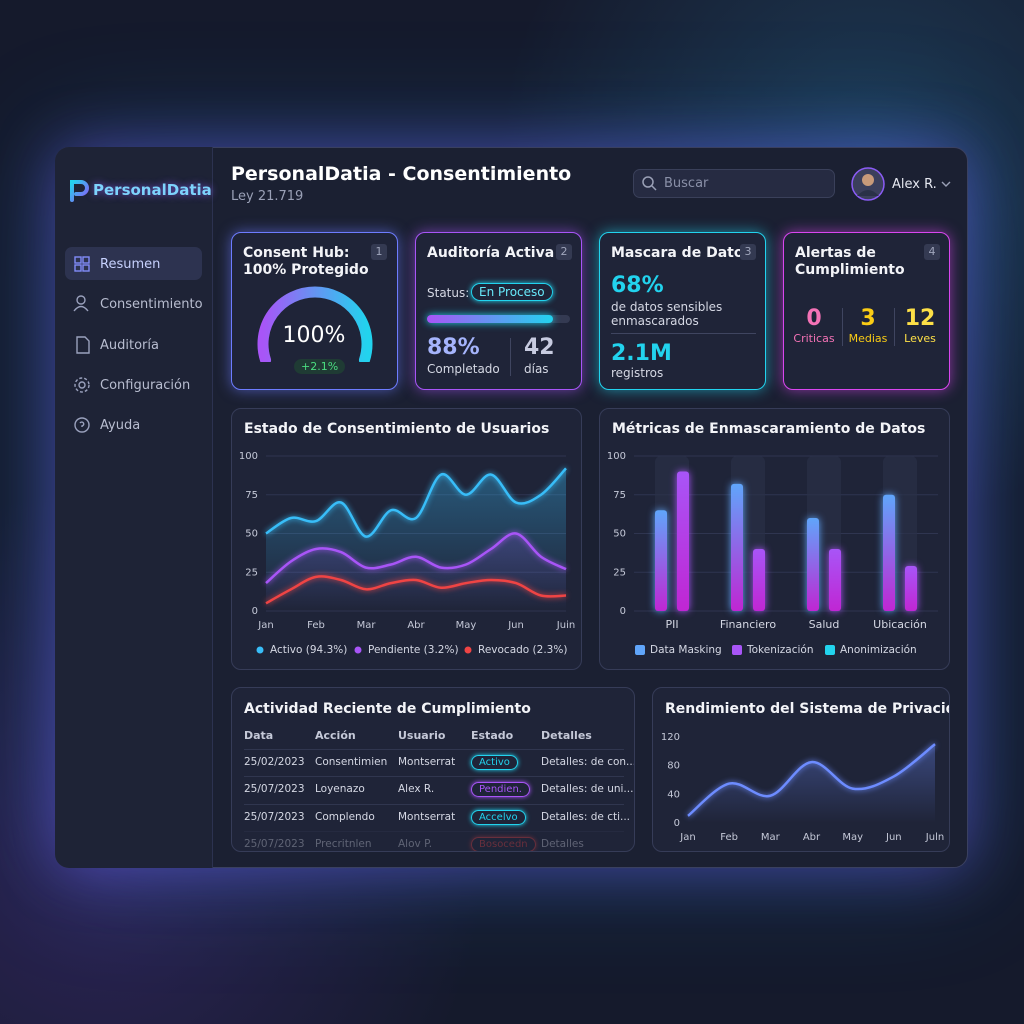 The width and height of the screenshot is (1024, 1024). Describe the element at coordinates (522, 650) in the screenshot. I see `legend-label: Revocado (2.3%)` at that location.